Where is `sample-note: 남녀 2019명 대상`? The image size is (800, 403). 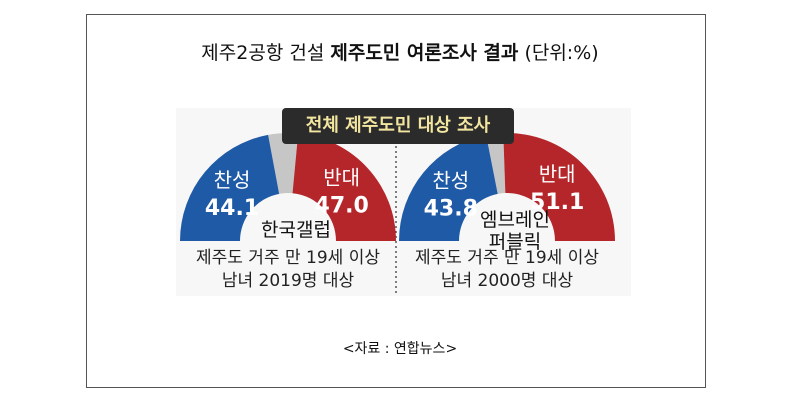 sample-note: 남녀 2019명 대상 is located at coordinates (288, 281).